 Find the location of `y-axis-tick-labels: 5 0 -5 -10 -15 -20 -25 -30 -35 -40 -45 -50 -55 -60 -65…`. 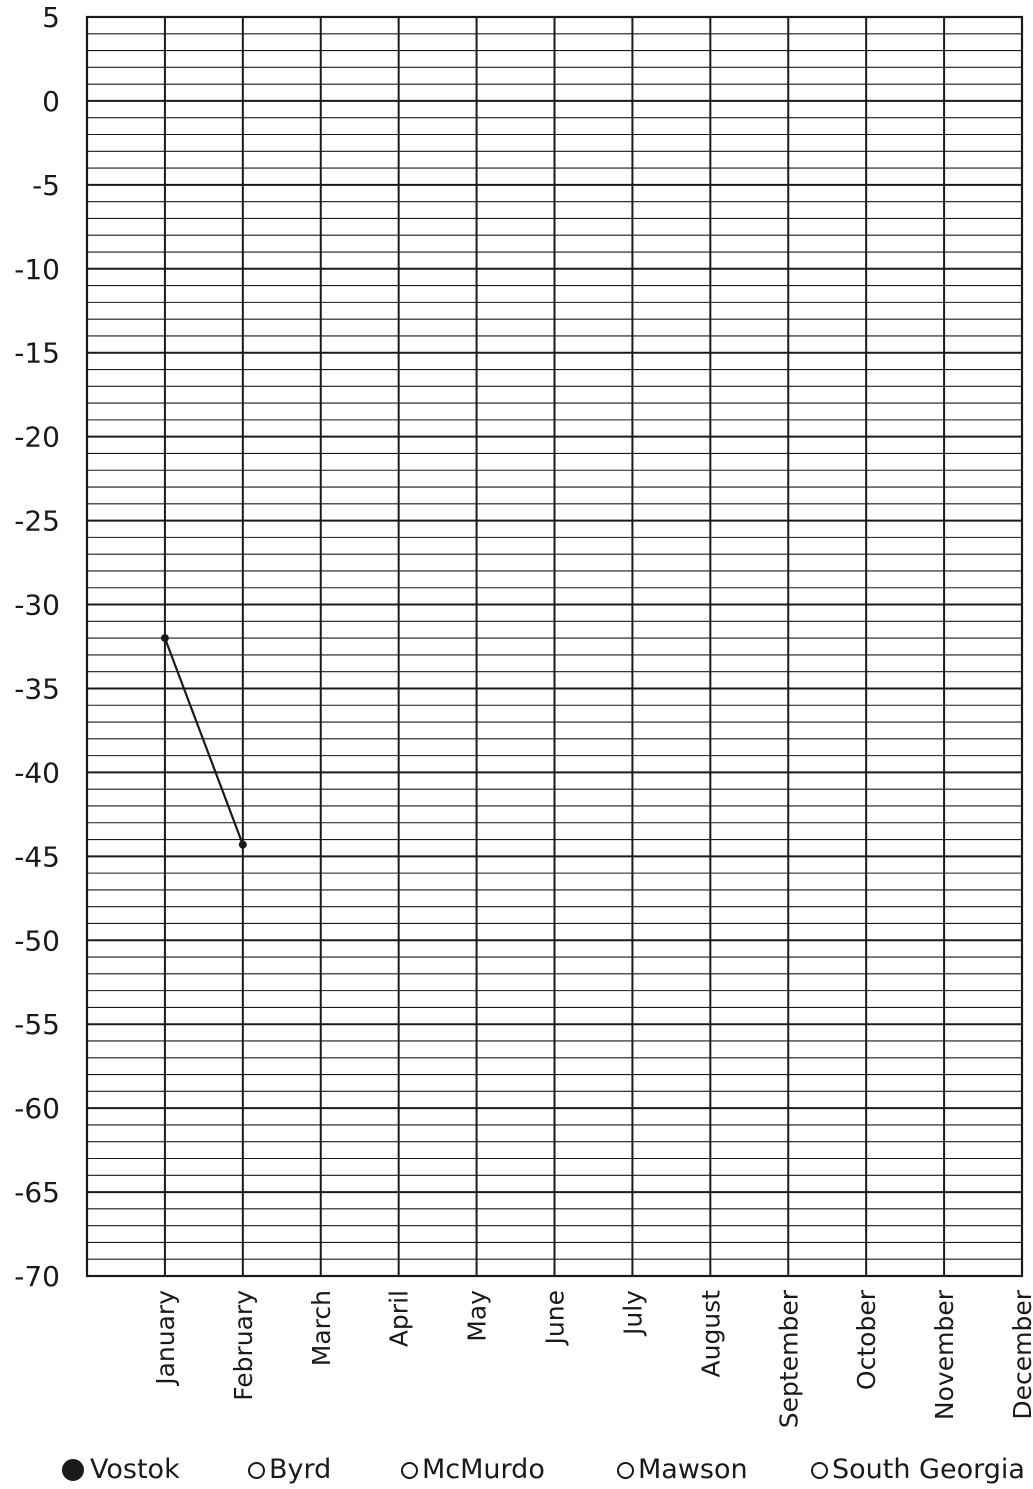

y-axis-tick-labels: 5 0 -5 -10 -15 -20 -25 -30 -35 -40 -45 -50 -55 -60 -65… is located at coordinates (37, 647).